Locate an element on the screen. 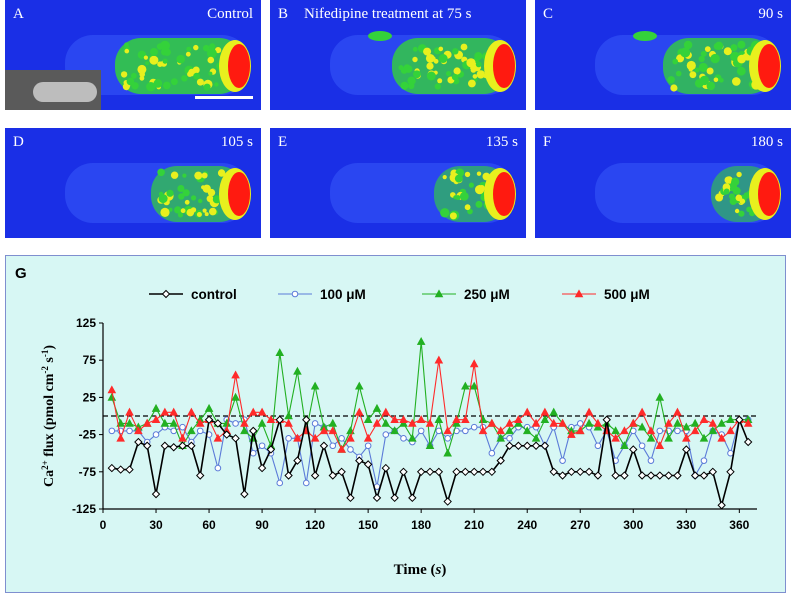  y-tick-label: -25 is located at coordinates (88, 435).